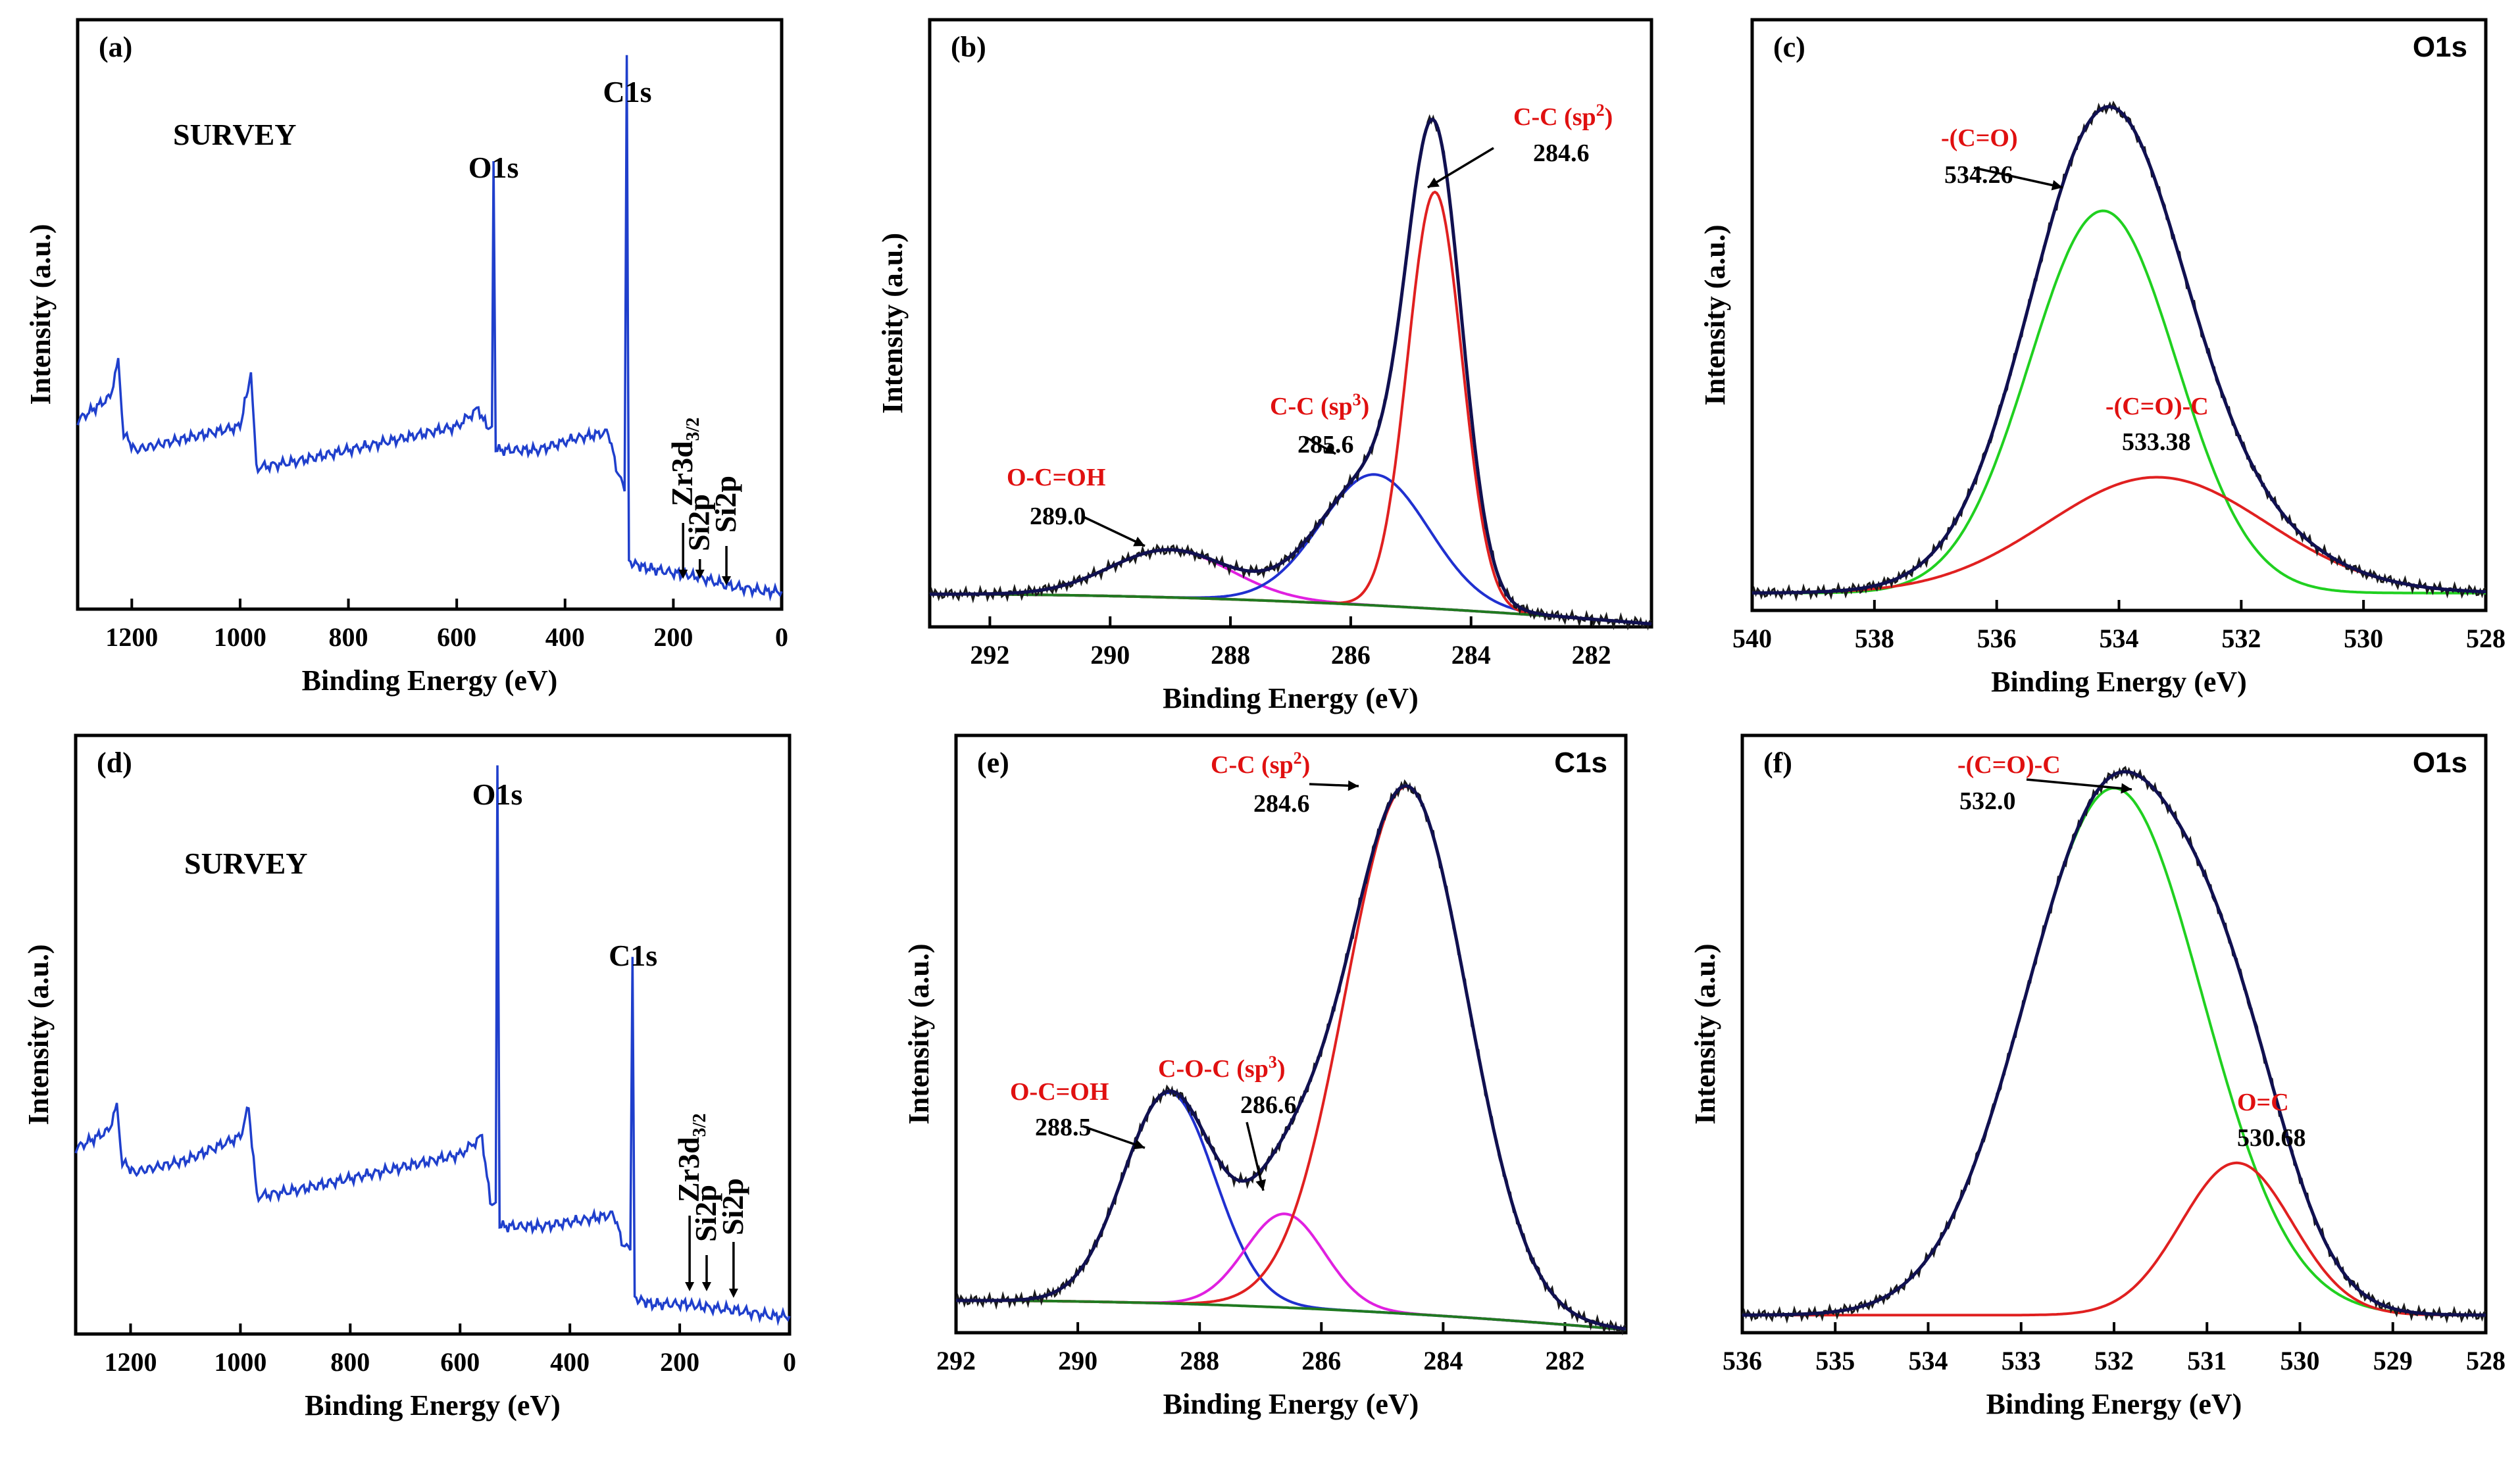  What do you see at coordinates (1063, 1127) in the screenshot?
I see `binding-energy-value: 288.5` at bounding box center [1063, 1127].